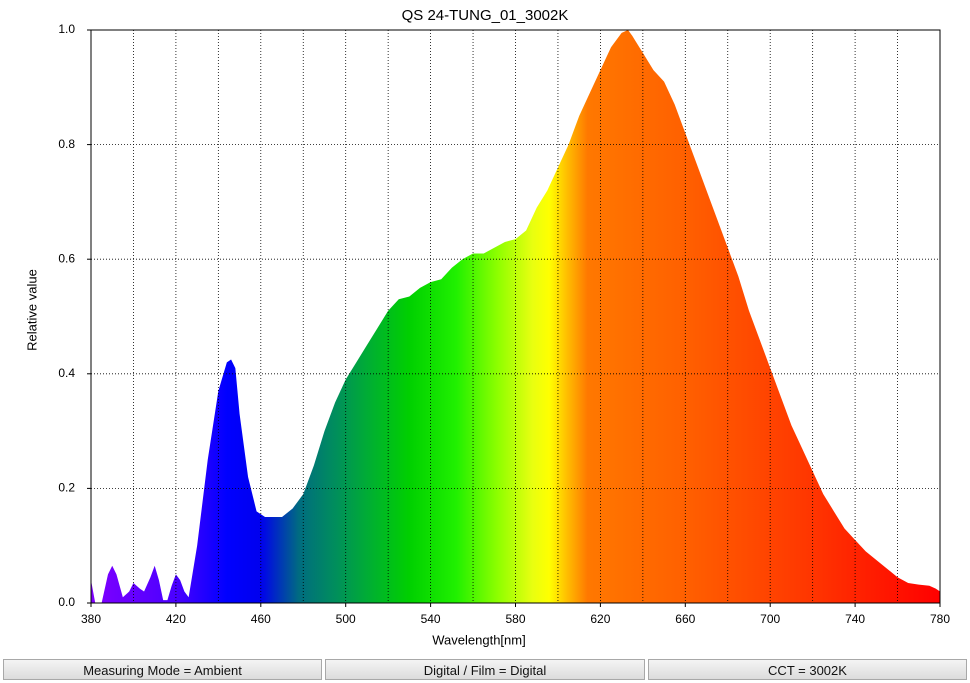  Describe the element at coordinates (66, 144) in the screenshot. I see `y-tick-label: 0.8` at that location.